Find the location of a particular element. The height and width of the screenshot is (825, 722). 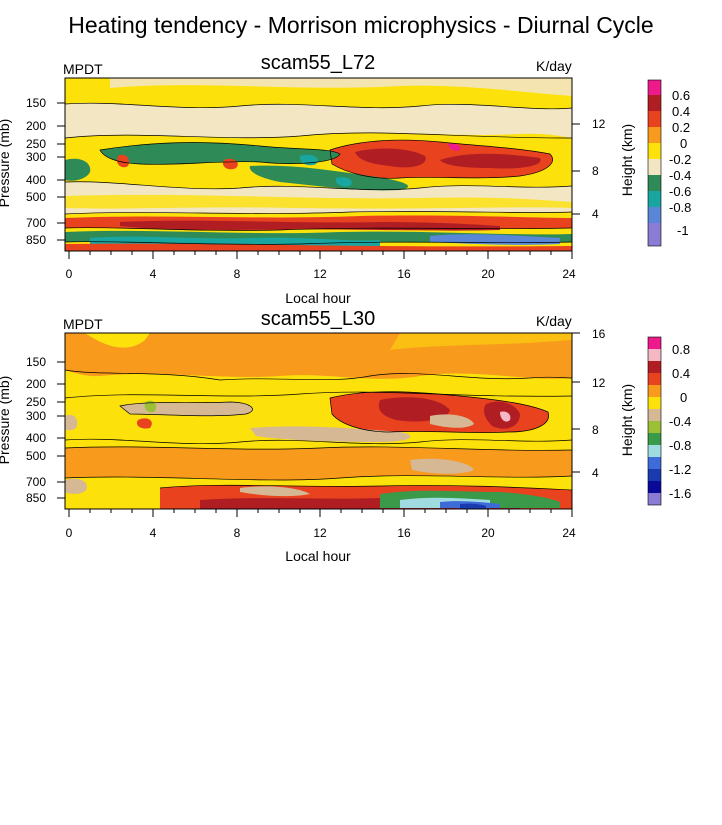

legend-label: -1.2 is located at coordinates (680, 469).